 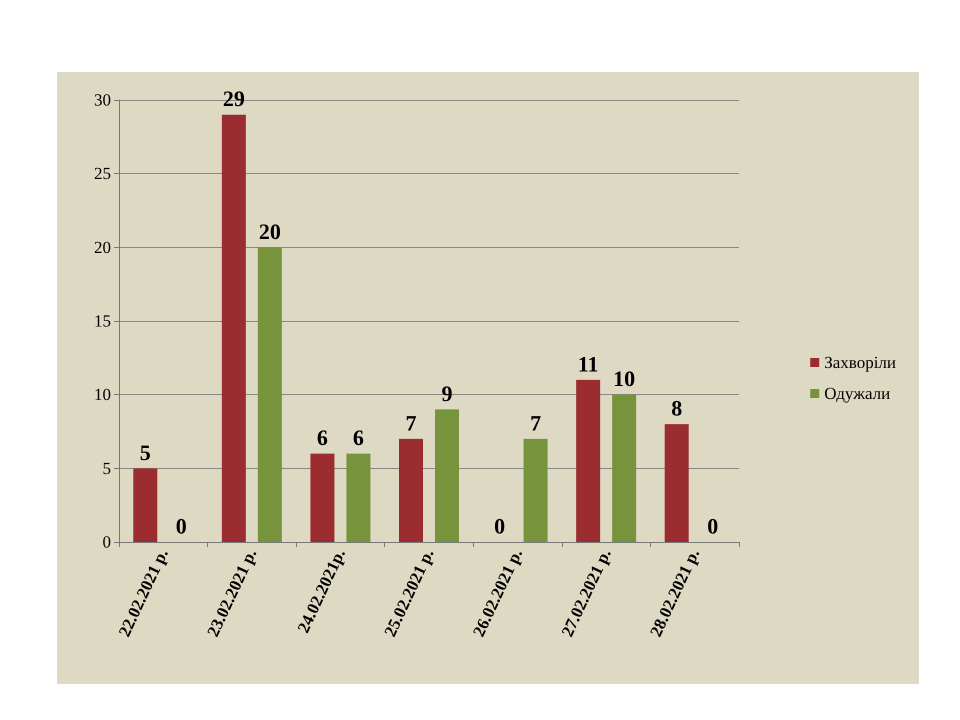 I want to click on data-label: 9, so click(x=447, y=393).